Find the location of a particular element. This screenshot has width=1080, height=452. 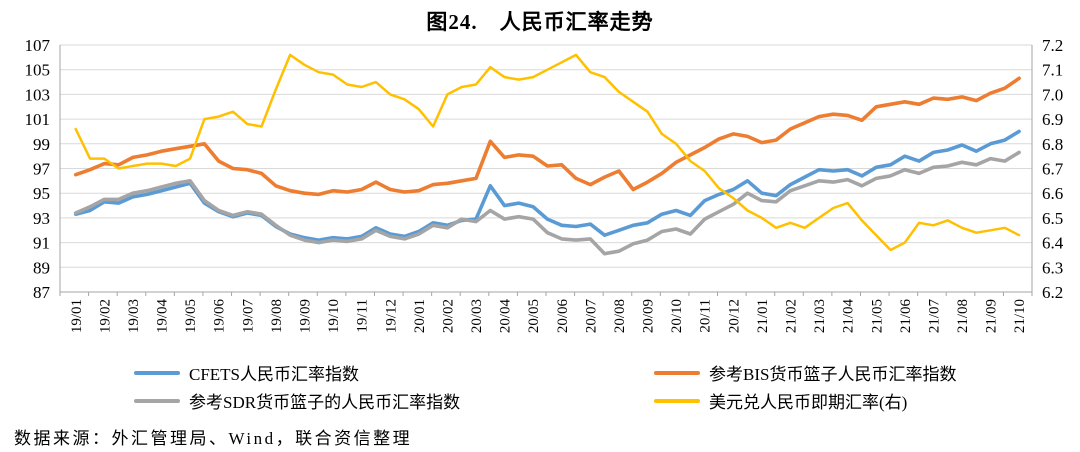

x-axis-tick-label: 20/09 is located at coordinates (649, 316).